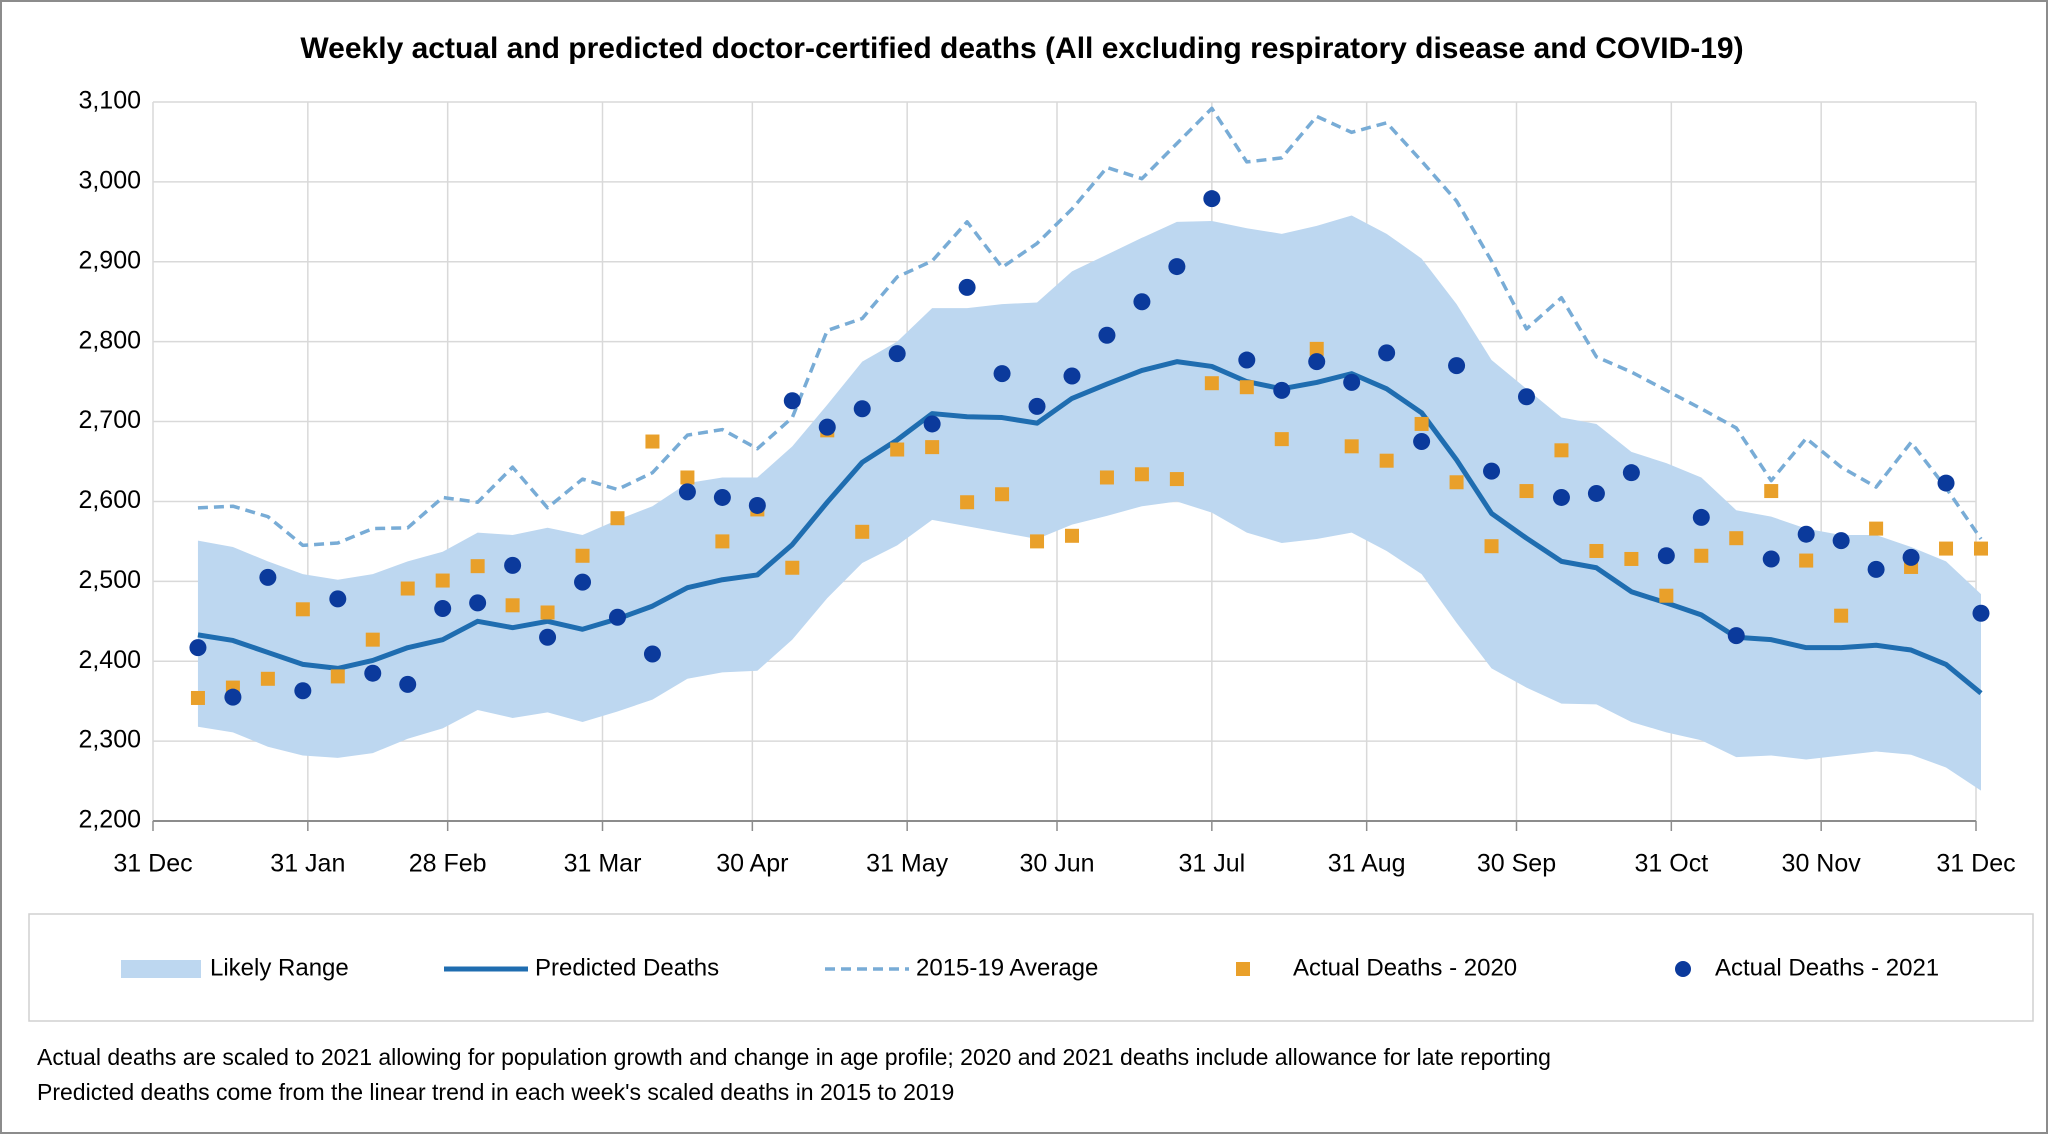  I want to click on legend-box, so click(1031, 967).